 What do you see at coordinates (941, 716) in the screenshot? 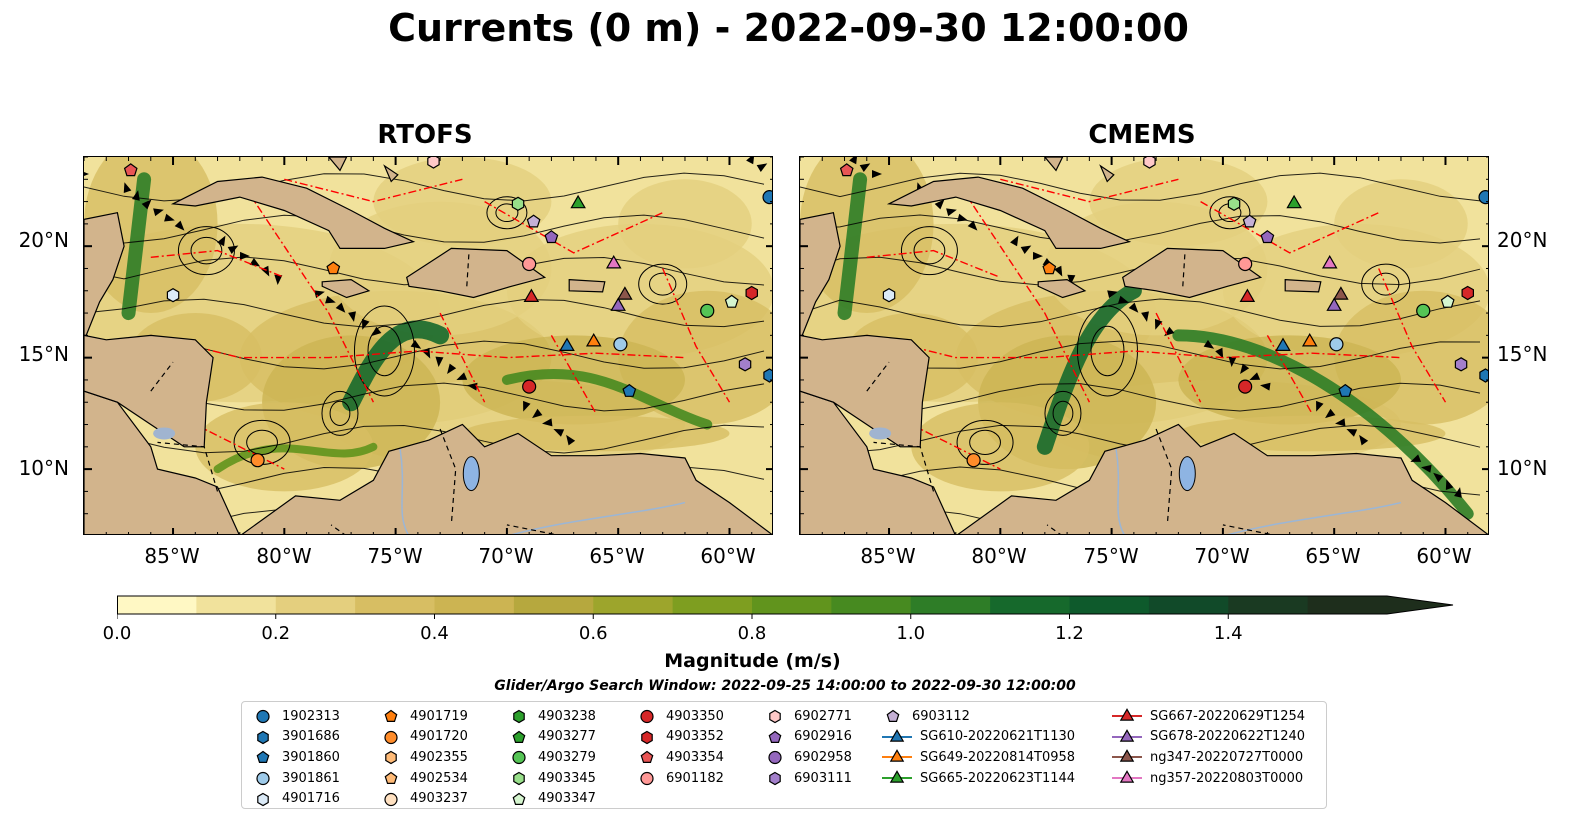
I see `legend-label: 6903112` at bounding box center [941, 716].